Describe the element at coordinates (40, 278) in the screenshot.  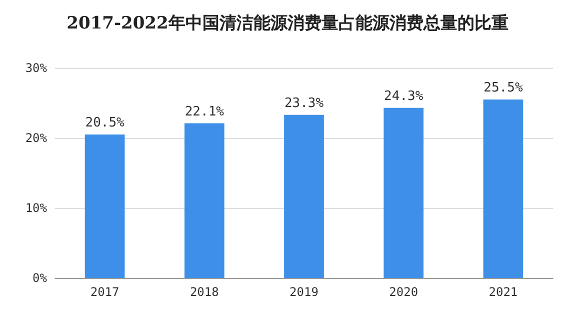
I see `y-tick-label: 0%` at that location.